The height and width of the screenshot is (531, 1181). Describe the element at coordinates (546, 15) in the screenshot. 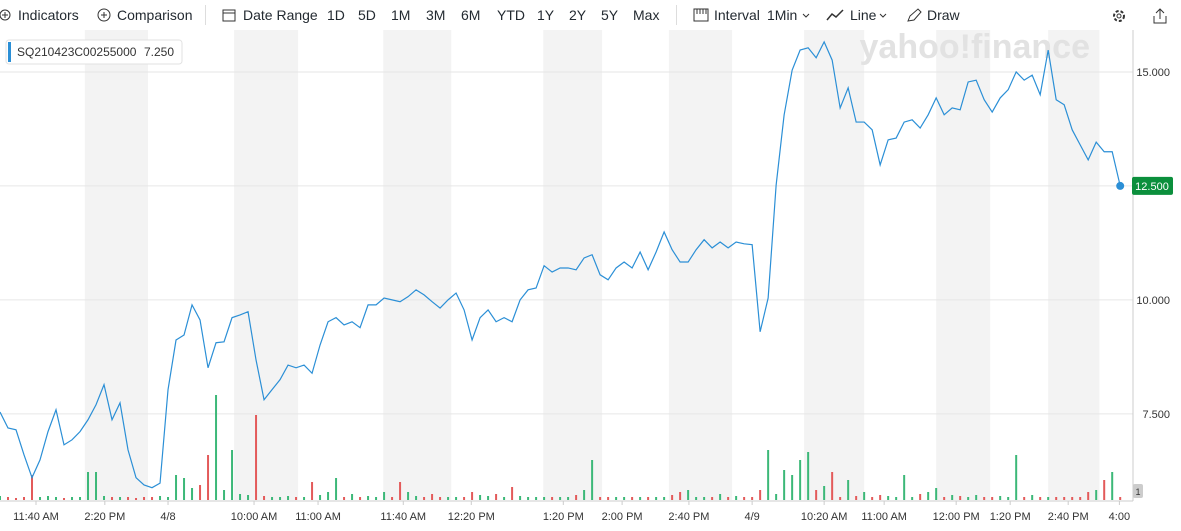

I see `range-button: 1Y` at that location.